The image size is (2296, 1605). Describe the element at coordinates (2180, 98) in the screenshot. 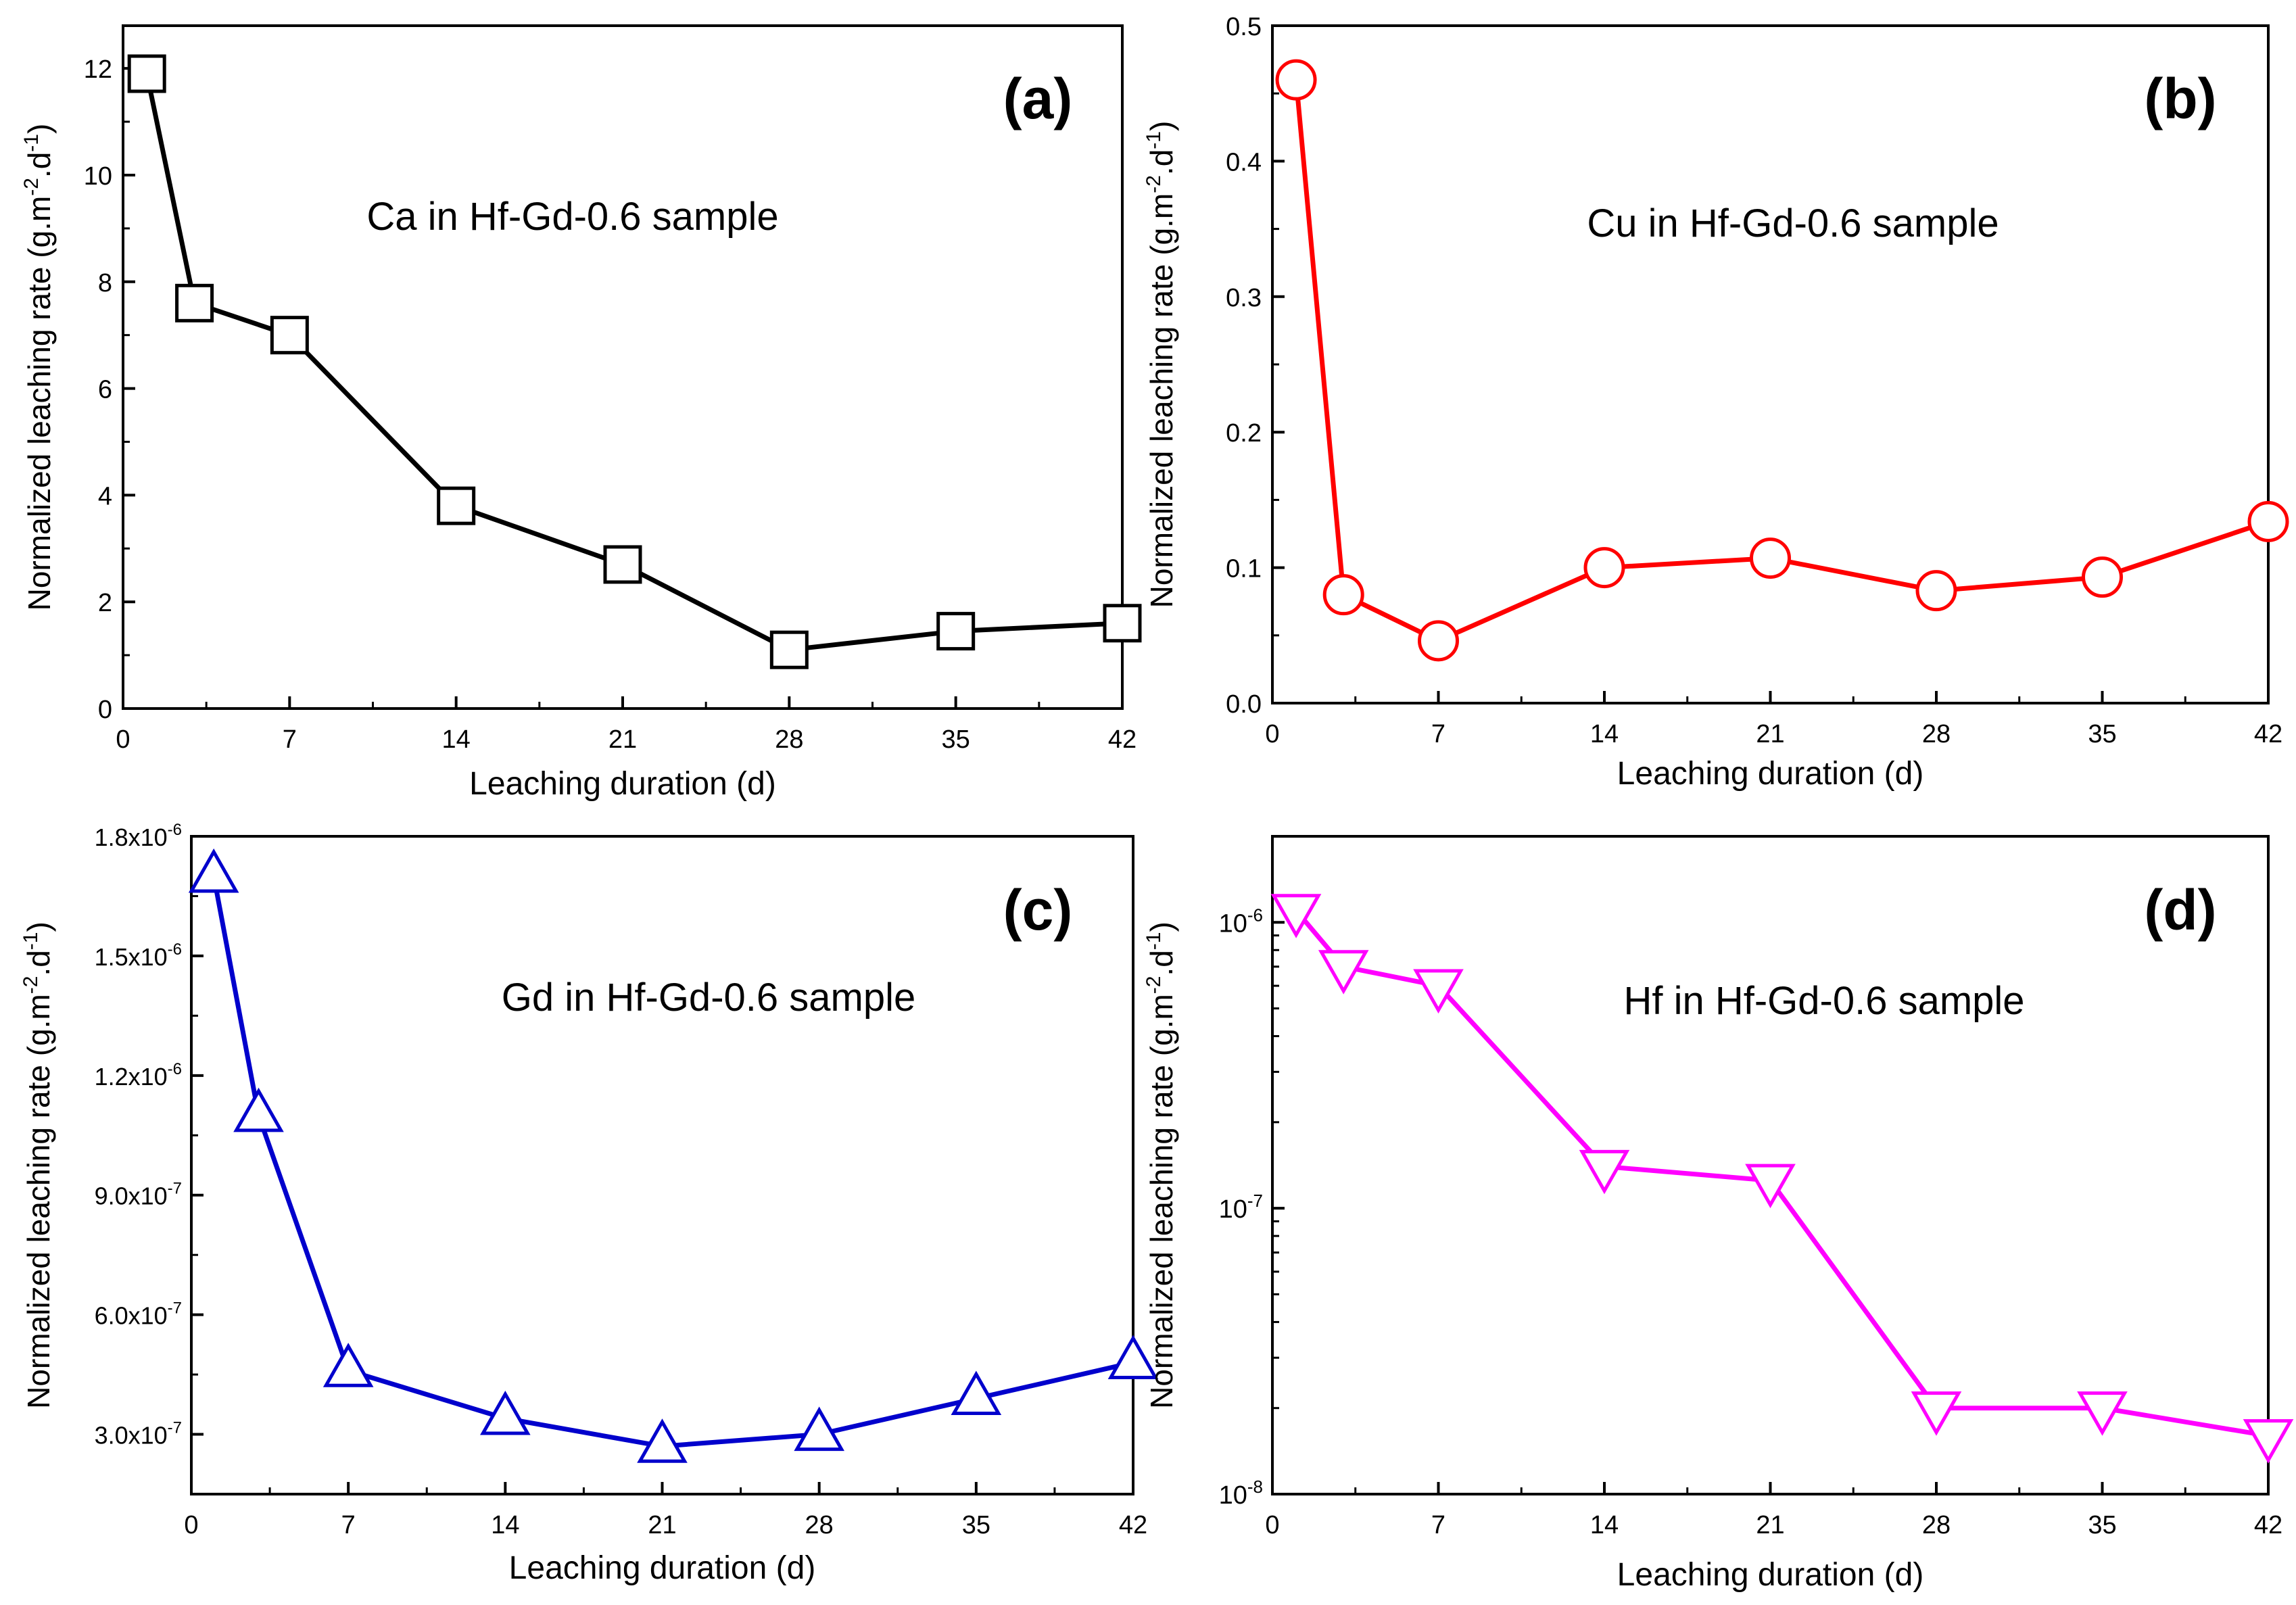

I see `panel-label: (b)` at that location.